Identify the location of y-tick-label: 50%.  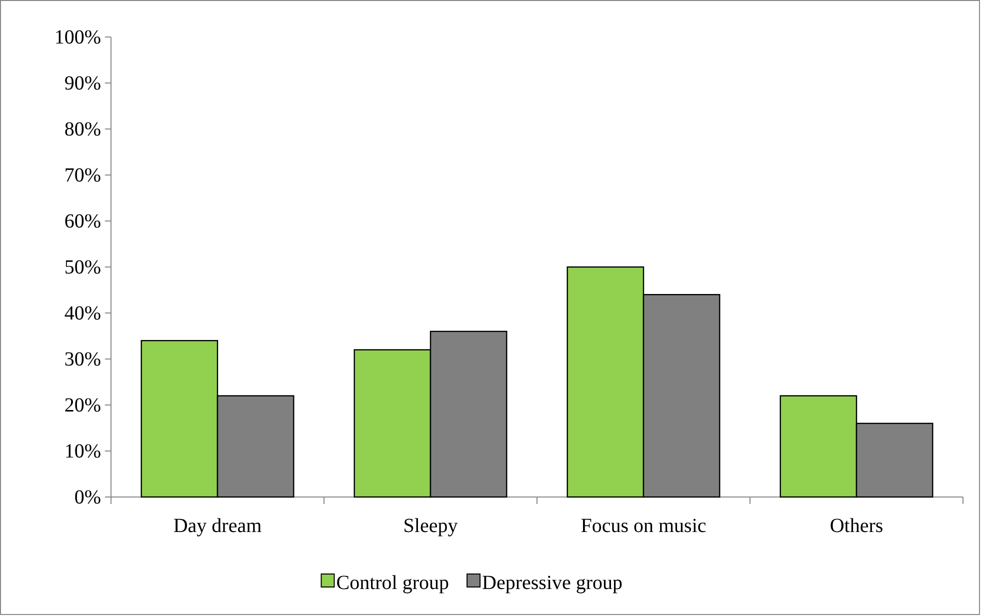
(82, 267).